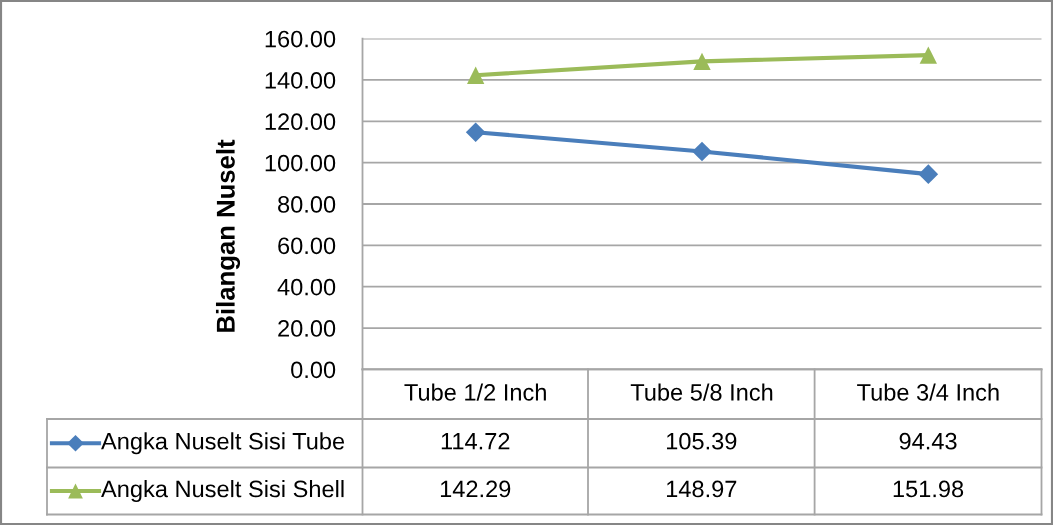  I want to click on y-tick-label: 140.00, so click(300, 80).